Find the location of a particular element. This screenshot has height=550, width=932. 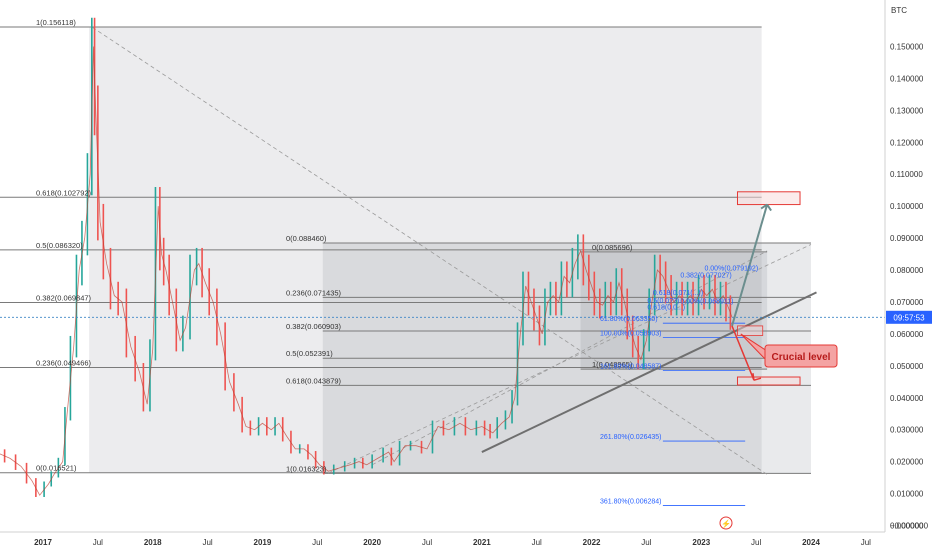

currency-label: BTC is located at coordinates (899, 10).